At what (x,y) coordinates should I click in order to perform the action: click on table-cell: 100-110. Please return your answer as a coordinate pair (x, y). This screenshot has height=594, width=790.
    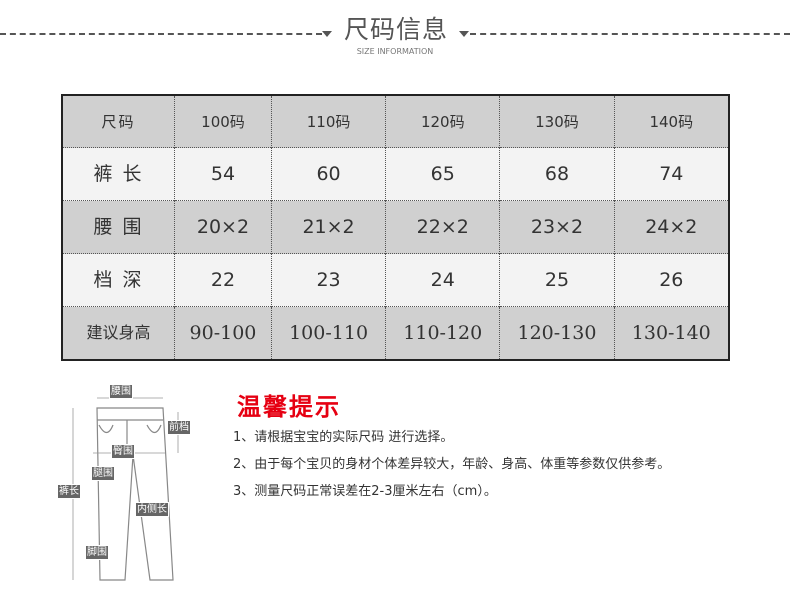
    Looking at the image, I should click on (328, 333).